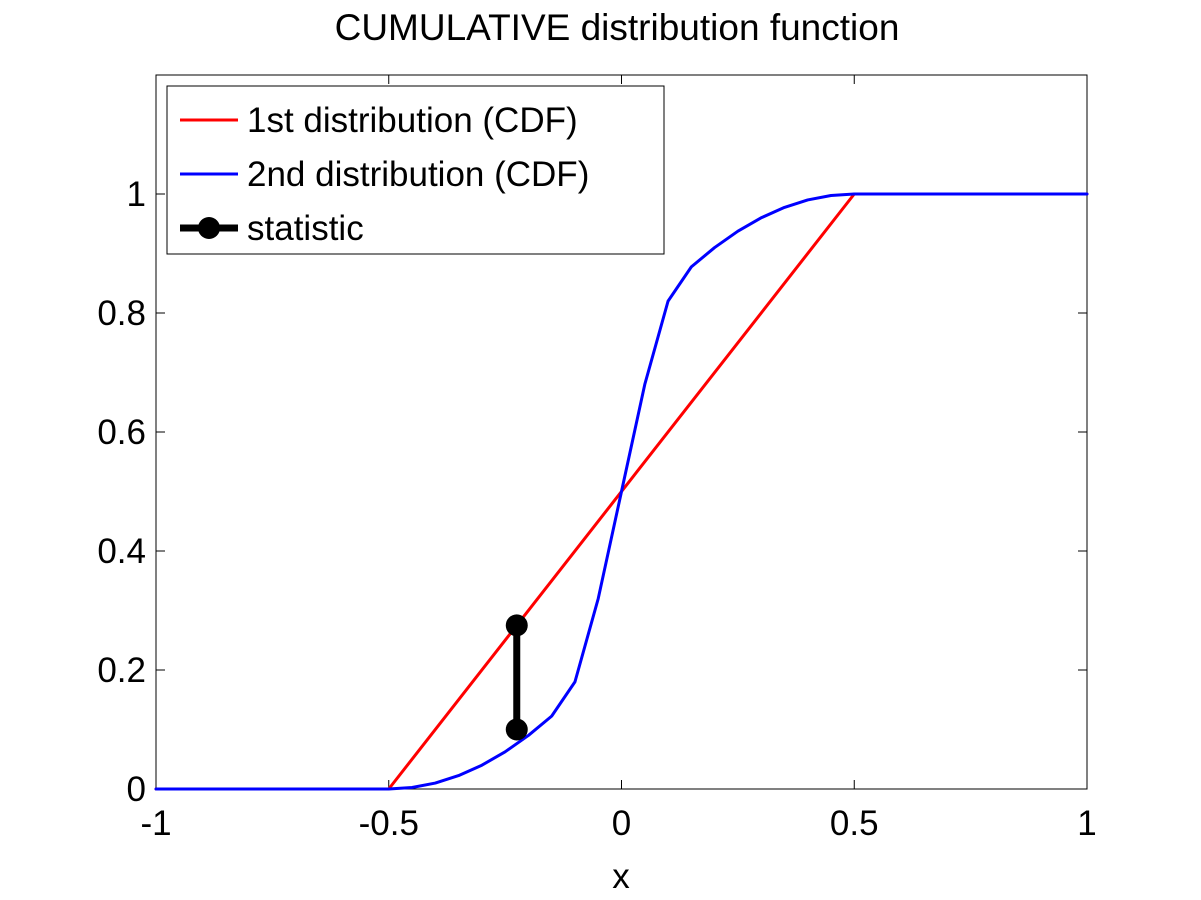  I want to click on x-tick-label: 0, so click(621, 823).